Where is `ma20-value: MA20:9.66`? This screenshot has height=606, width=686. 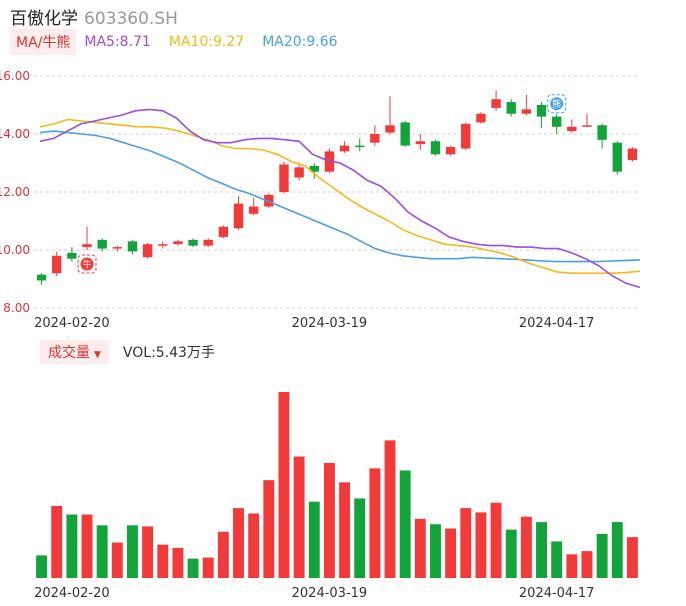 ma20-value: MA20:9.66 is located at coordinates (300, 42).